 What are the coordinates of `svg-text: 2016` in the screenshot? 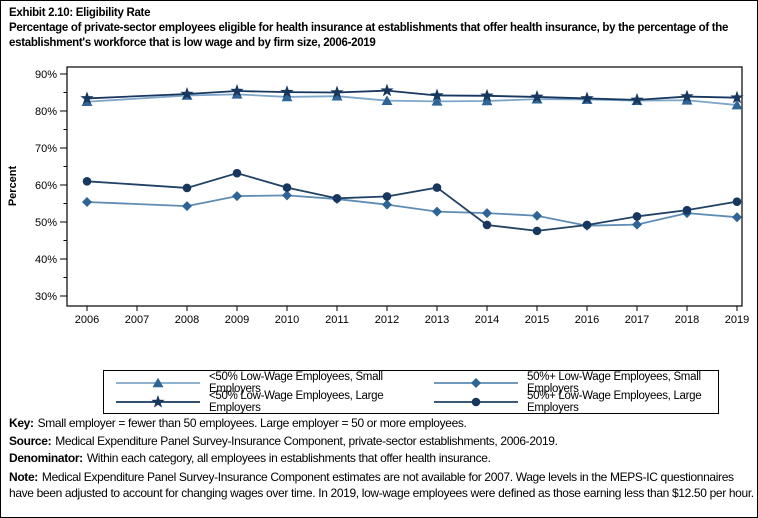 It's located at (587, 320).